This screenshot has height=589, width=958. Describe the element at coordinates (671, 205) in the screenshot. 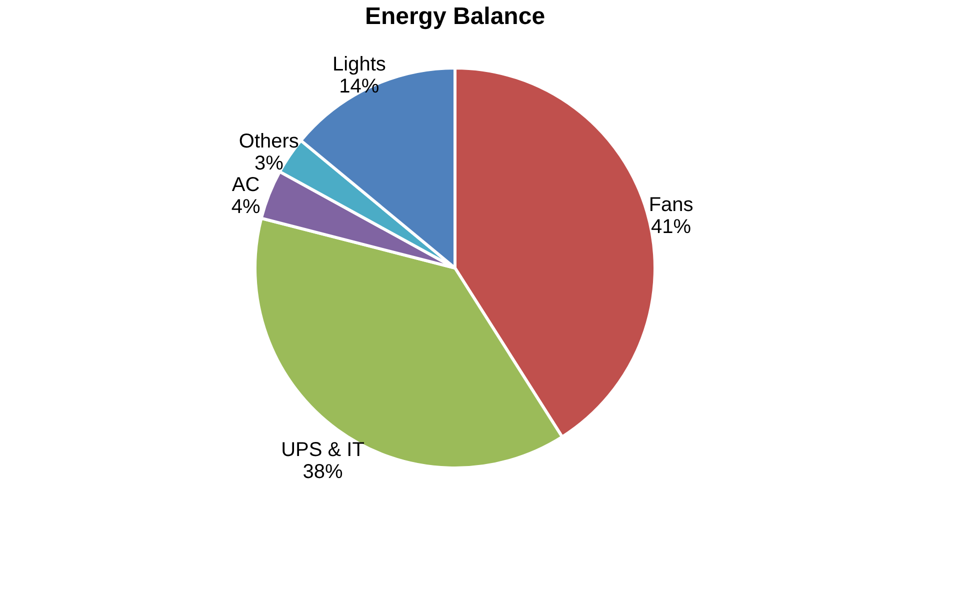

I see `slice-label: Fans` at that location.